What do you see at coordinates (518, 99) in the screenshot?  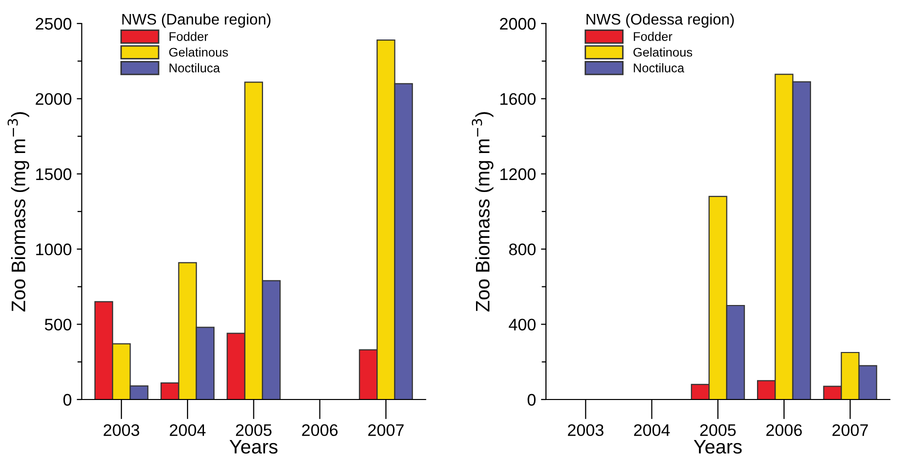 I see `y-tick-label: 1600` at bounding box center [518, 99].